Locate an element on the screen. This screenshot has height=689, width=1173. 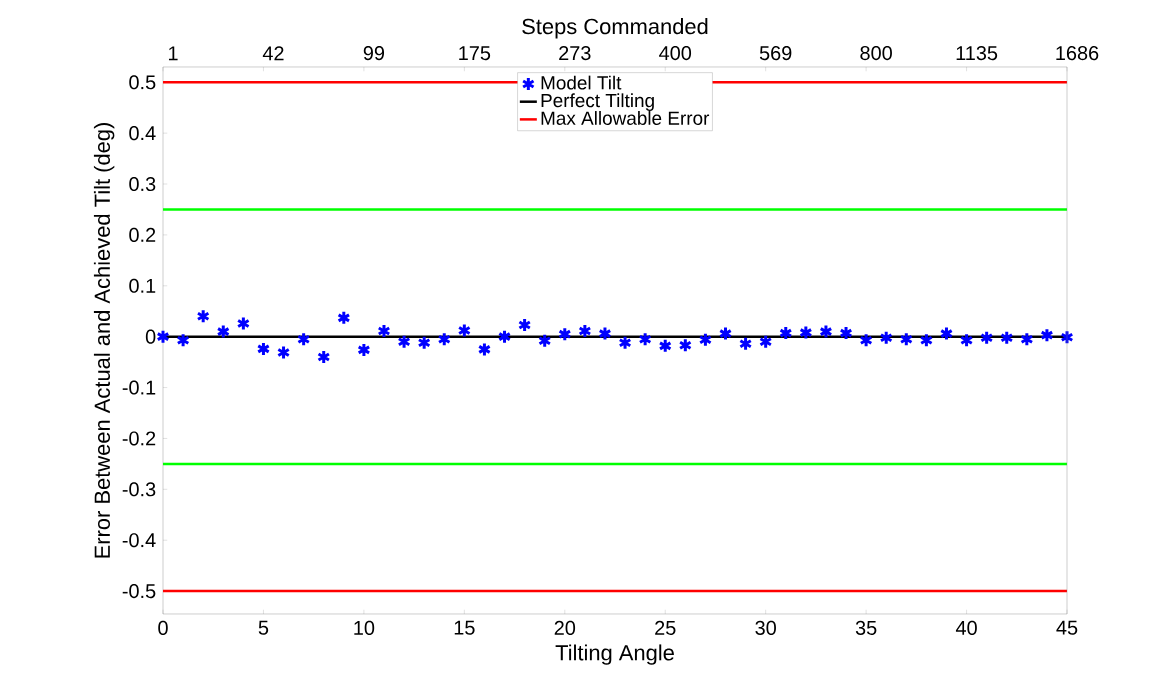
y-axis-title: Error Between Actual and Achieved Tilt (deg) is located at coordinates (104, 340).